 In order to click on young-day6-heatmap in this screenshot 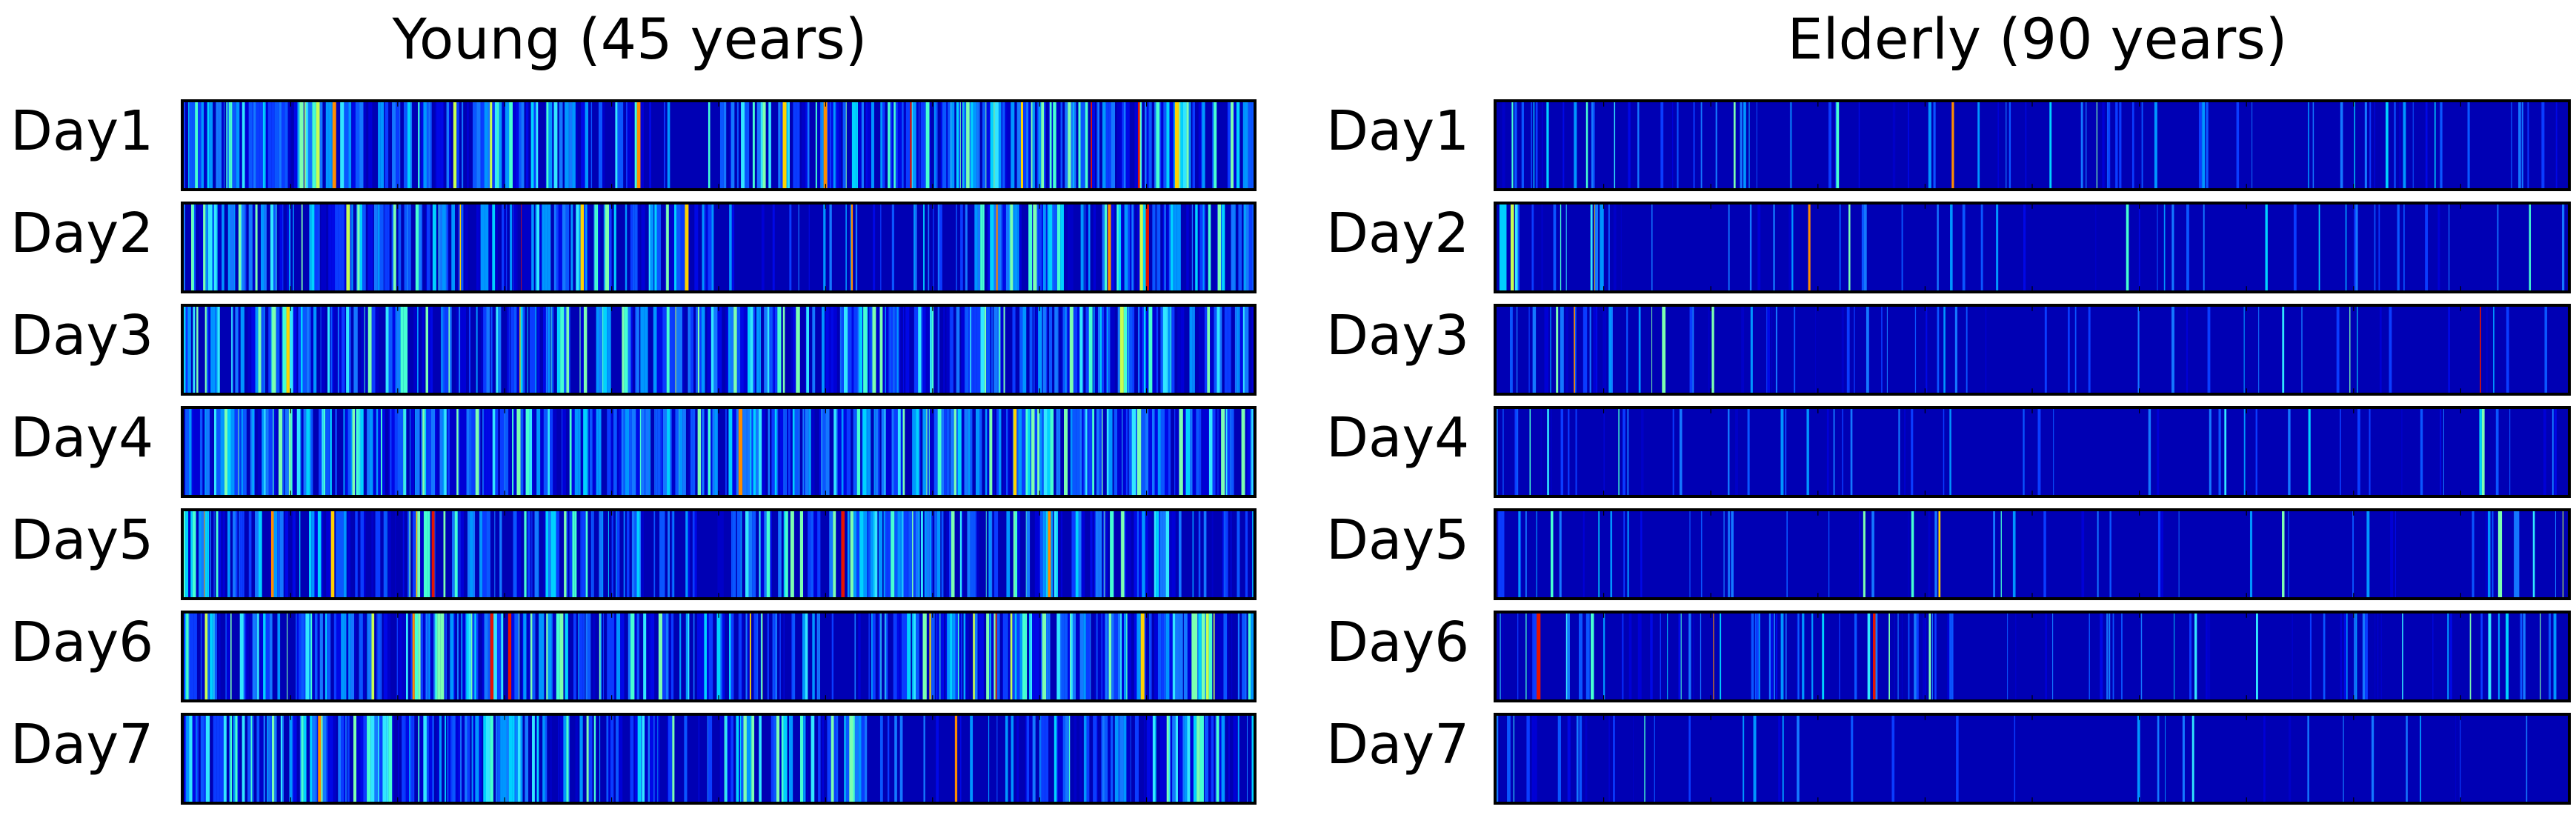, I will do `click(719, 656)`.